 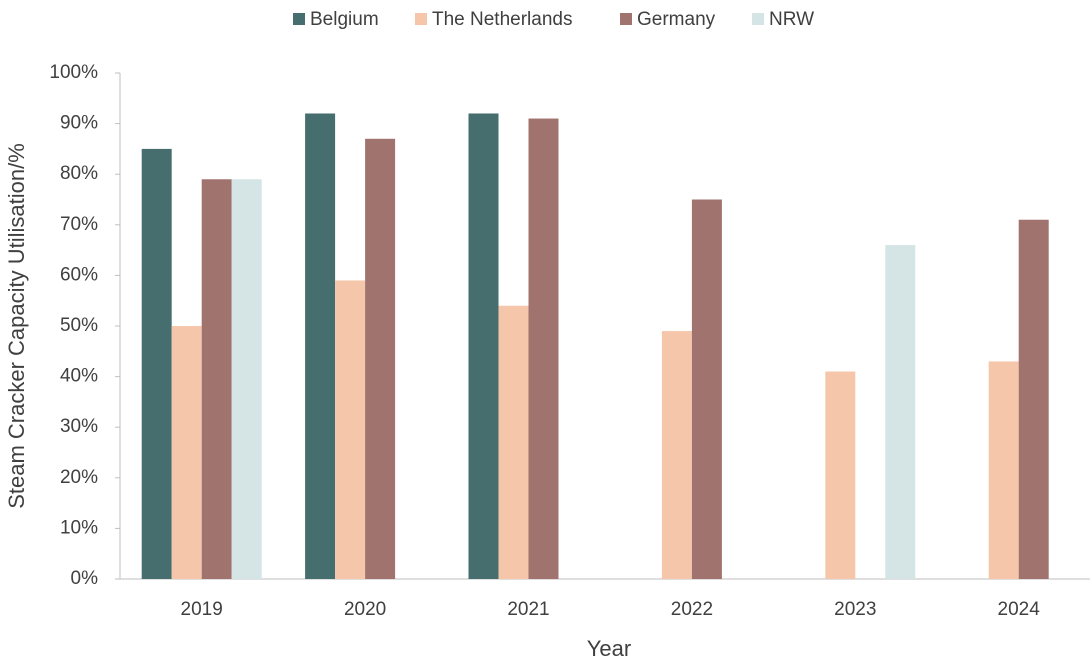 I want to click on x-tick-label: 2022, so click(x=692, y=609).